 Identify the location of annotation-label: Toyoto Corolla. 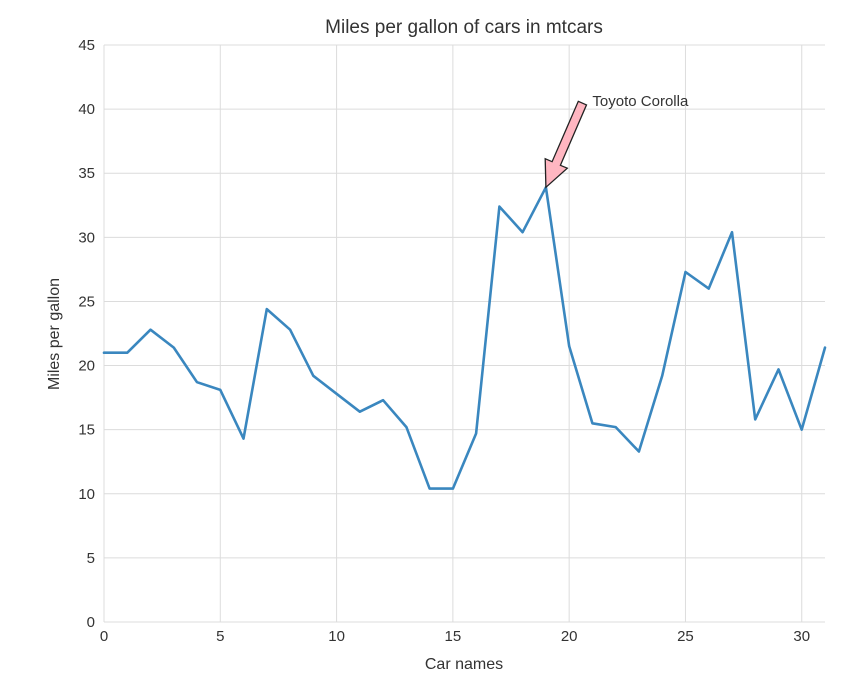
(640, 101).